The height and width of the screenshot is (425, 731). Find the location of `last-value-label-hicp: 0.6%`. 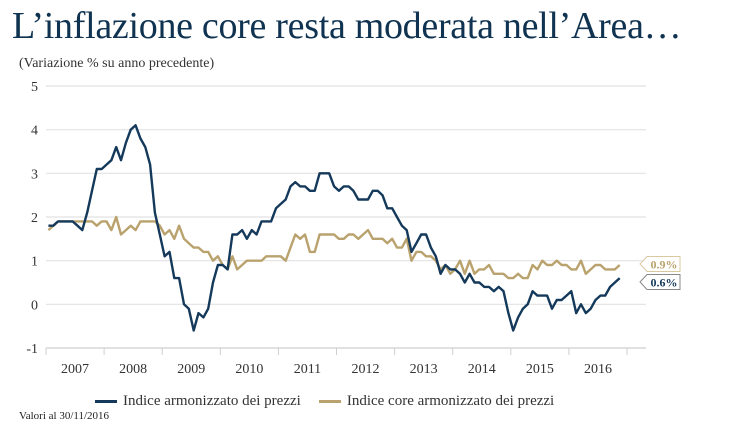

last-value-label-hicp: 0.6% is located at coordinates (660, 282).